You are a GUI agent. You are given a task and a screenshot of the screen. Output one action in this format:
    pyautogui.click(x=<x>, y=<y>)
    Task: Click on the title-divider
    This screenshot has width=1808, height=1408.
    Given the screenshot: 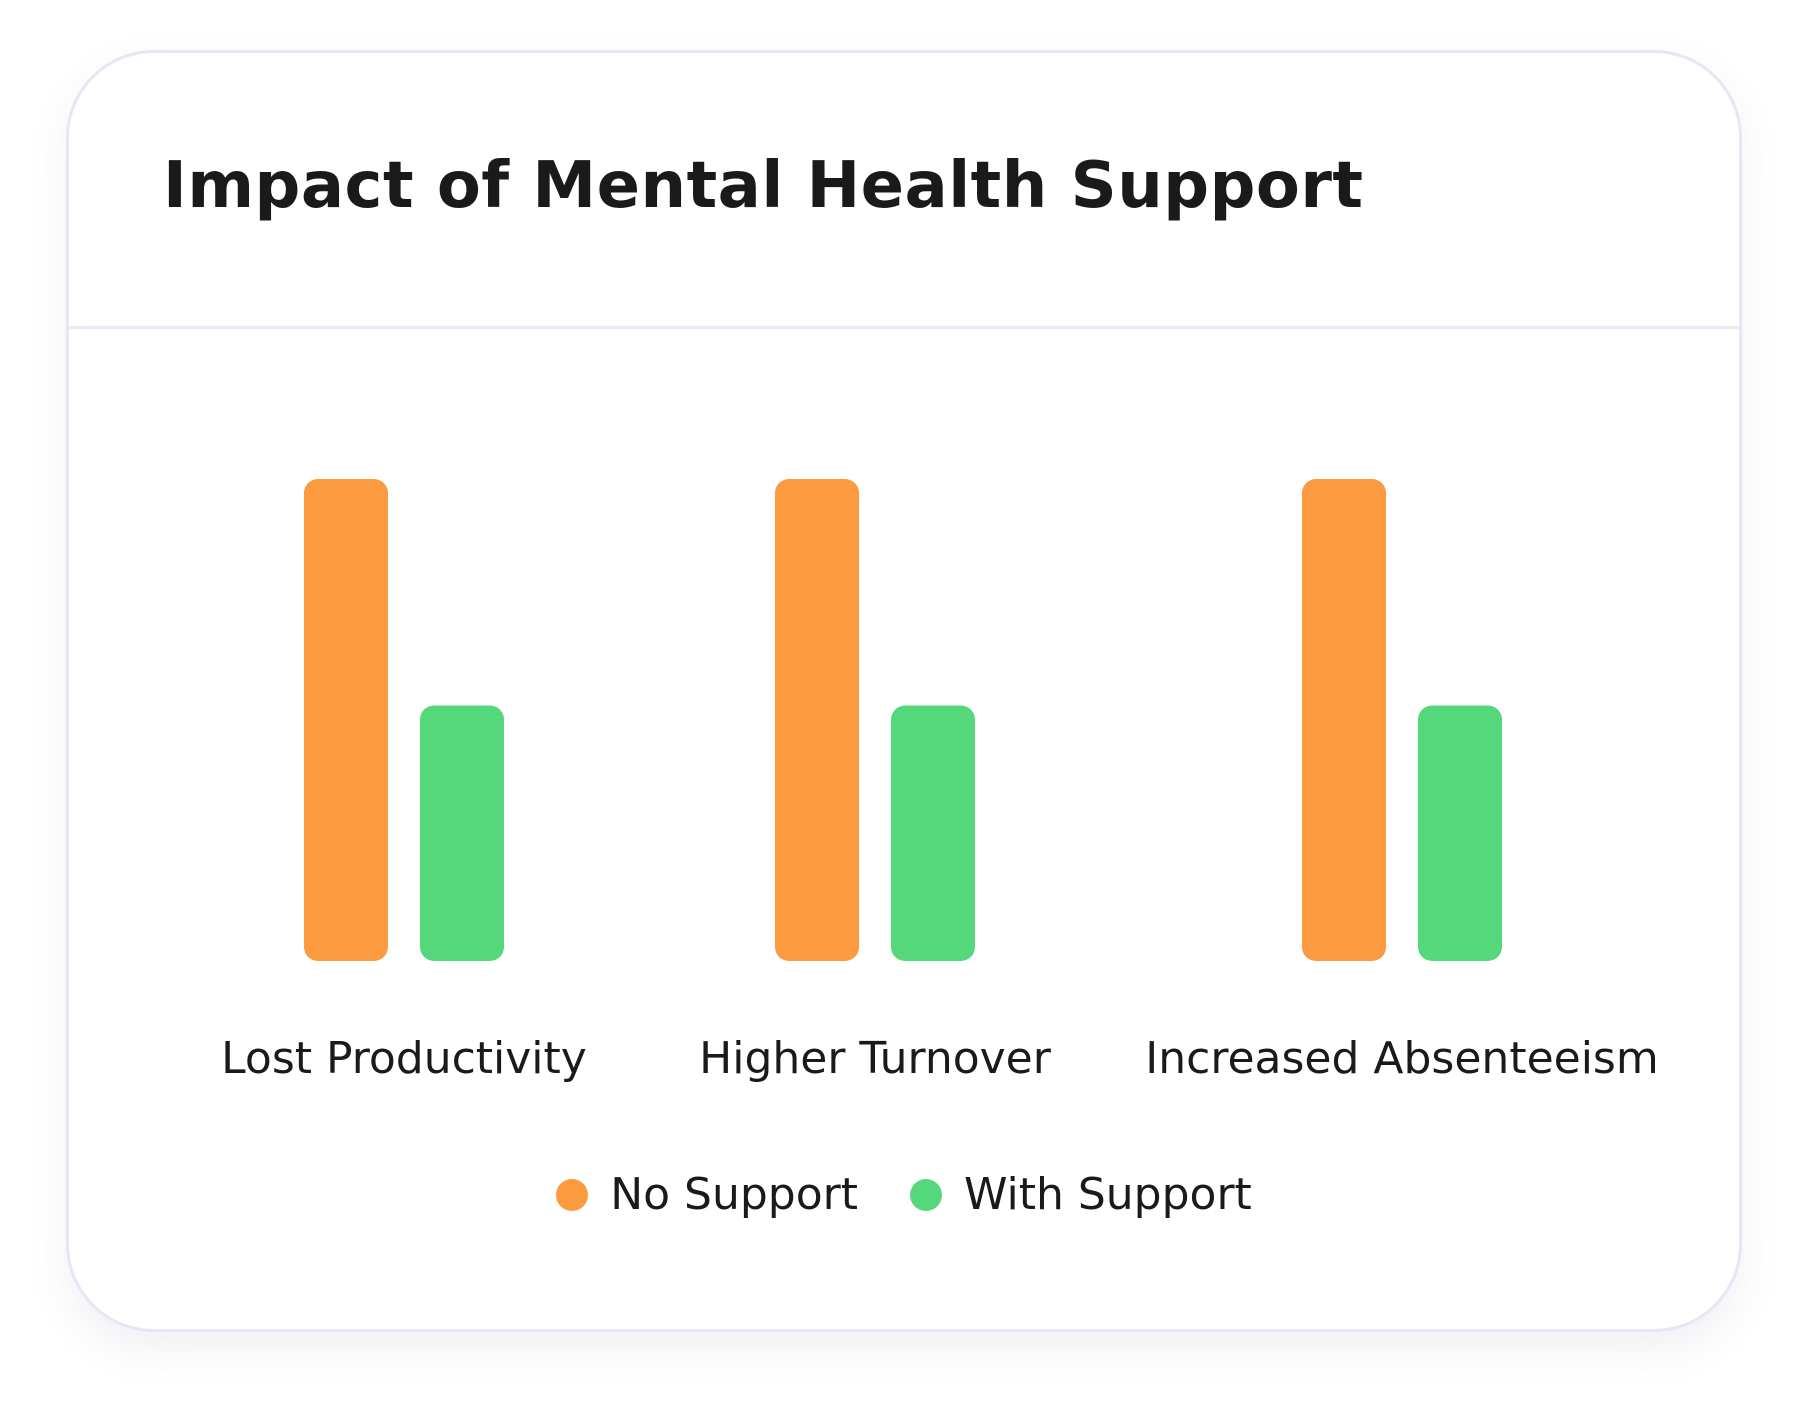 What is the action you would take?
    pyautogui.click(x=904, y=327)
    